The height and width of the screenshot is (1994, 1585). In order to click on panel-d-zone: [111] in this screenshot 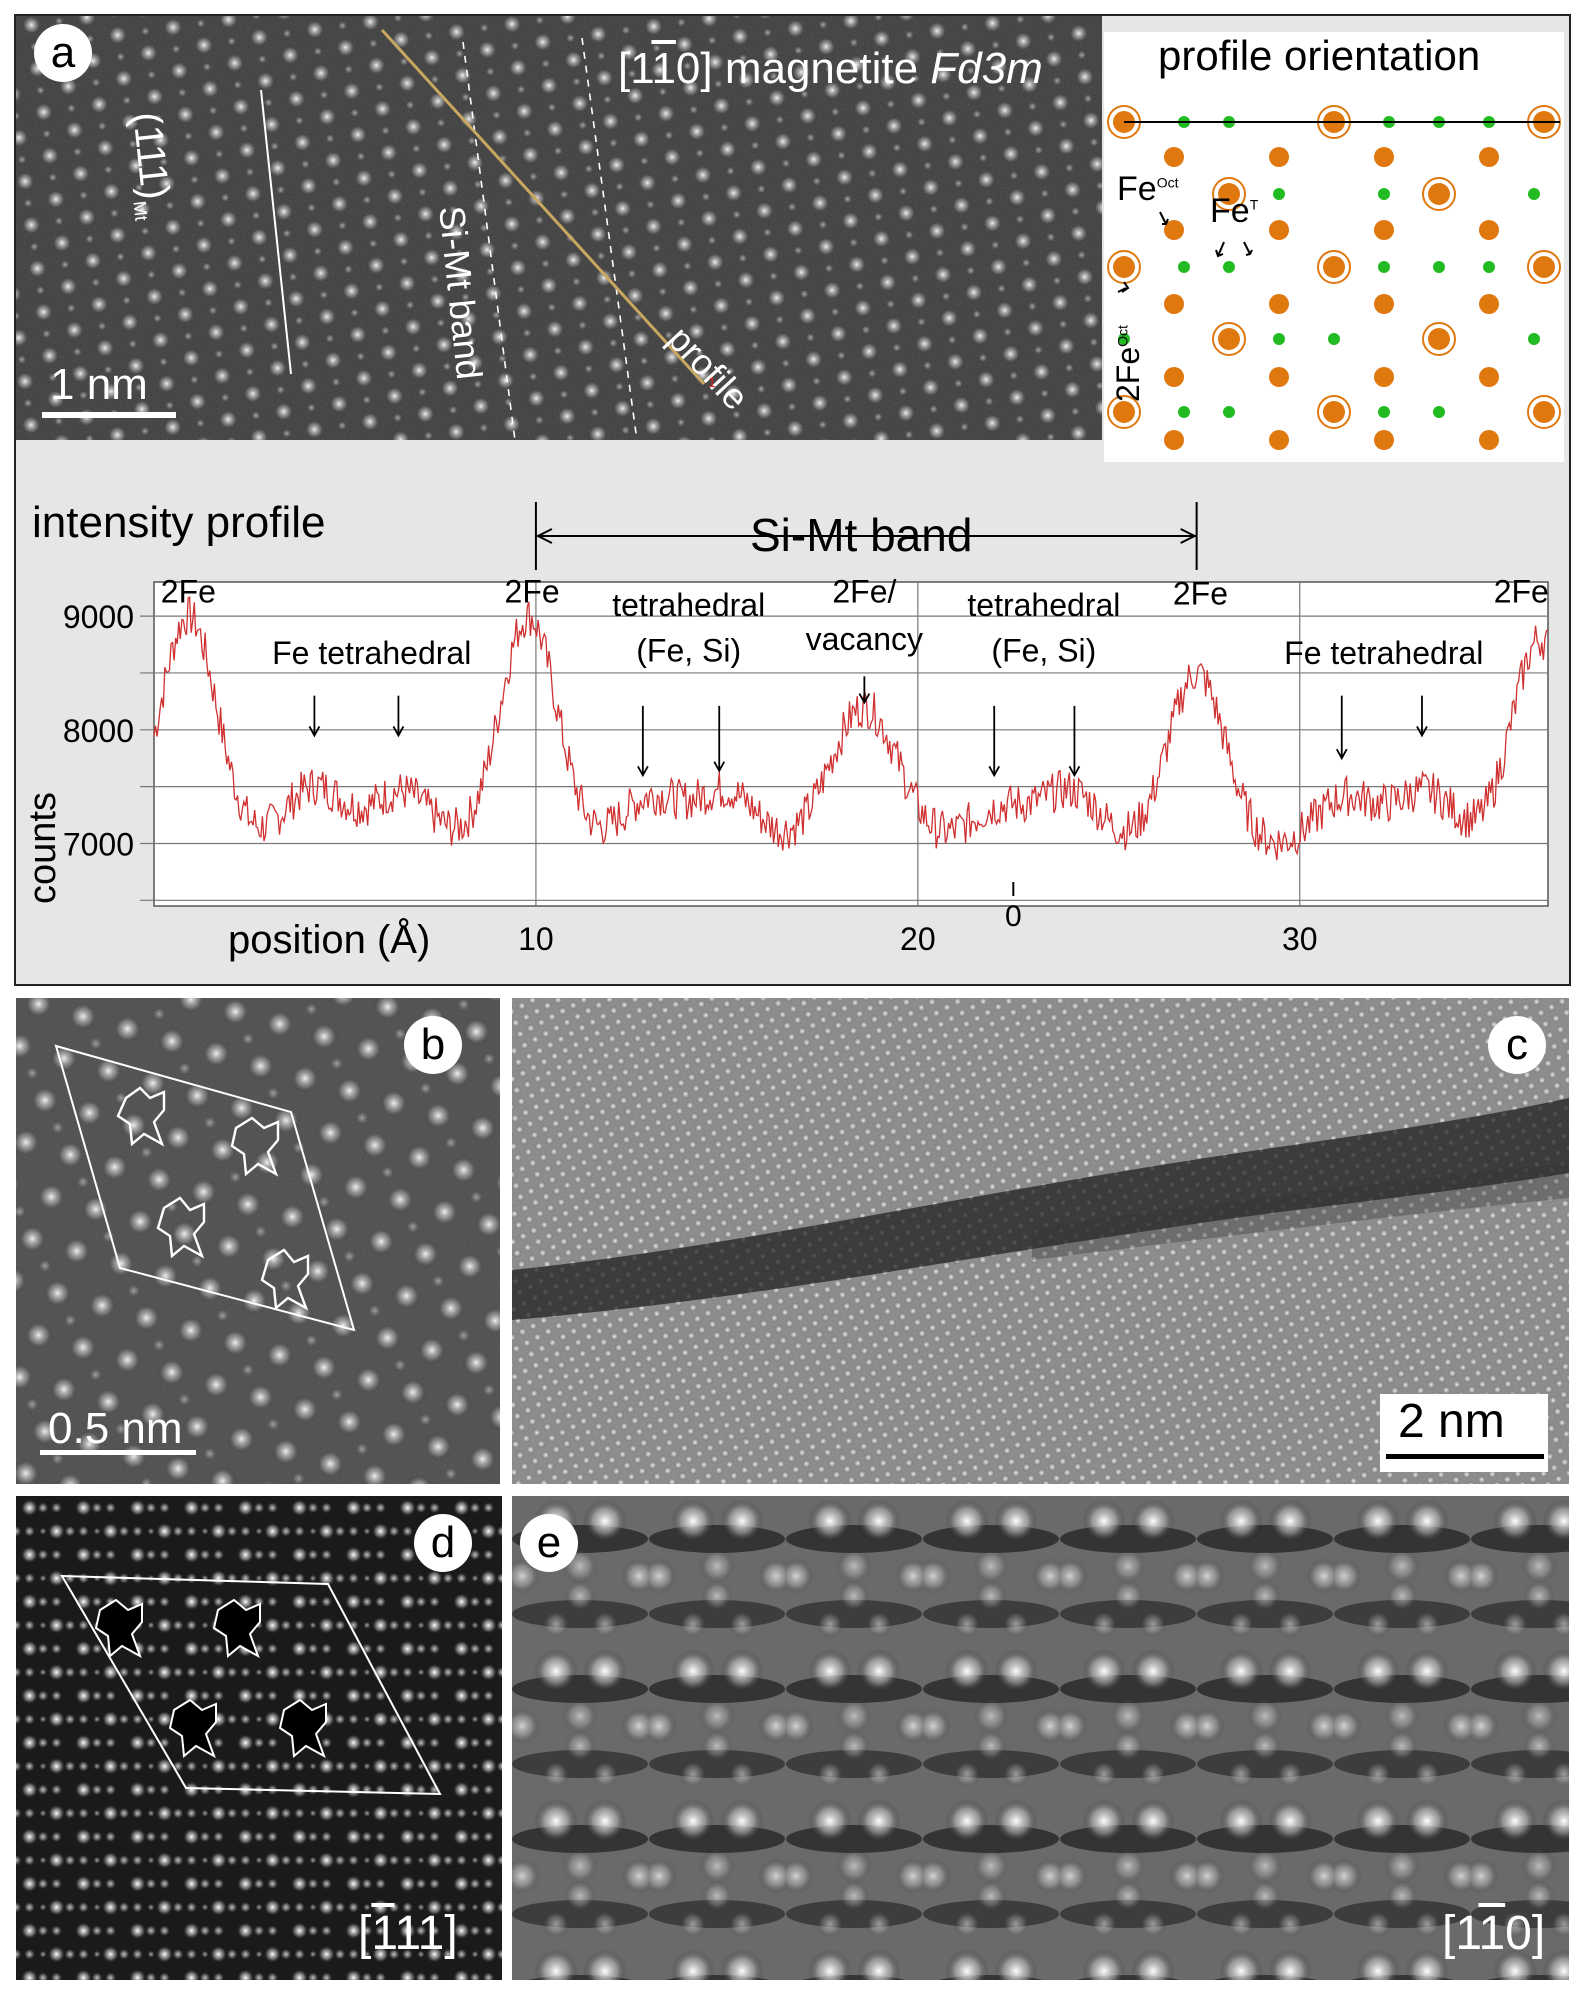, I will do `click(408, 1933)`.